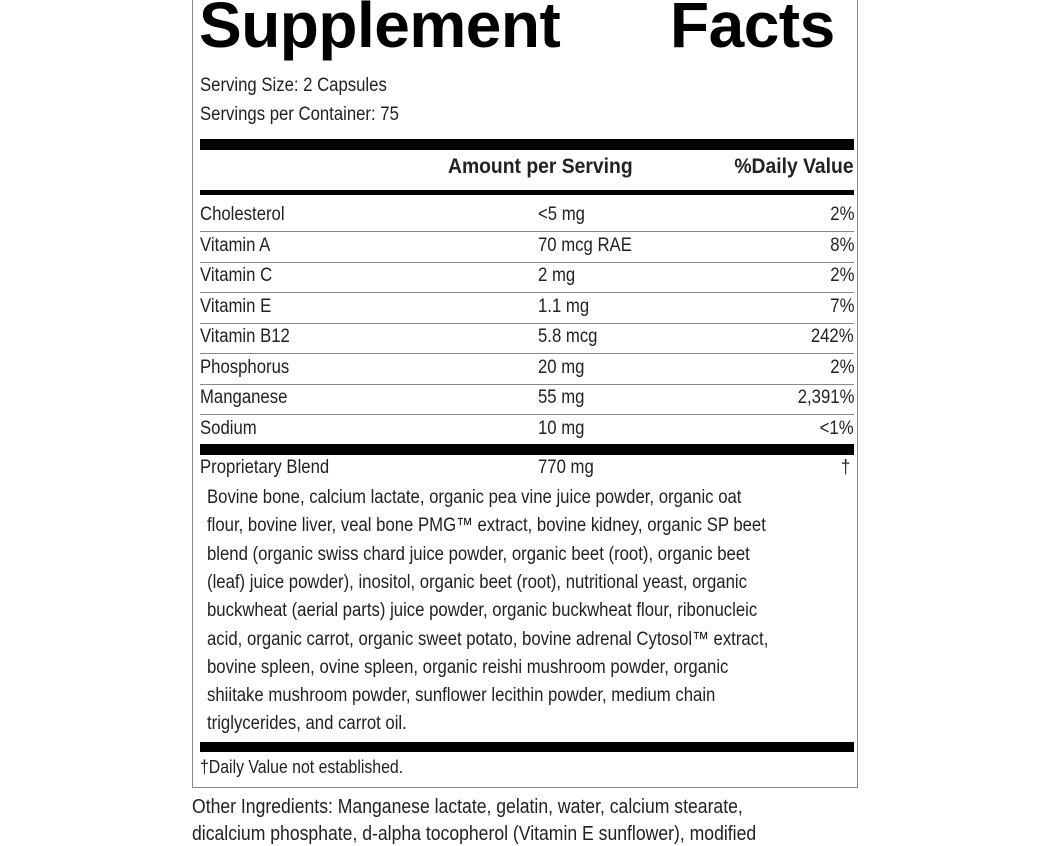  Describe the element at coordinates (244, 397) in the screenshot. I see `nutrient-name: Manganese` at that location.